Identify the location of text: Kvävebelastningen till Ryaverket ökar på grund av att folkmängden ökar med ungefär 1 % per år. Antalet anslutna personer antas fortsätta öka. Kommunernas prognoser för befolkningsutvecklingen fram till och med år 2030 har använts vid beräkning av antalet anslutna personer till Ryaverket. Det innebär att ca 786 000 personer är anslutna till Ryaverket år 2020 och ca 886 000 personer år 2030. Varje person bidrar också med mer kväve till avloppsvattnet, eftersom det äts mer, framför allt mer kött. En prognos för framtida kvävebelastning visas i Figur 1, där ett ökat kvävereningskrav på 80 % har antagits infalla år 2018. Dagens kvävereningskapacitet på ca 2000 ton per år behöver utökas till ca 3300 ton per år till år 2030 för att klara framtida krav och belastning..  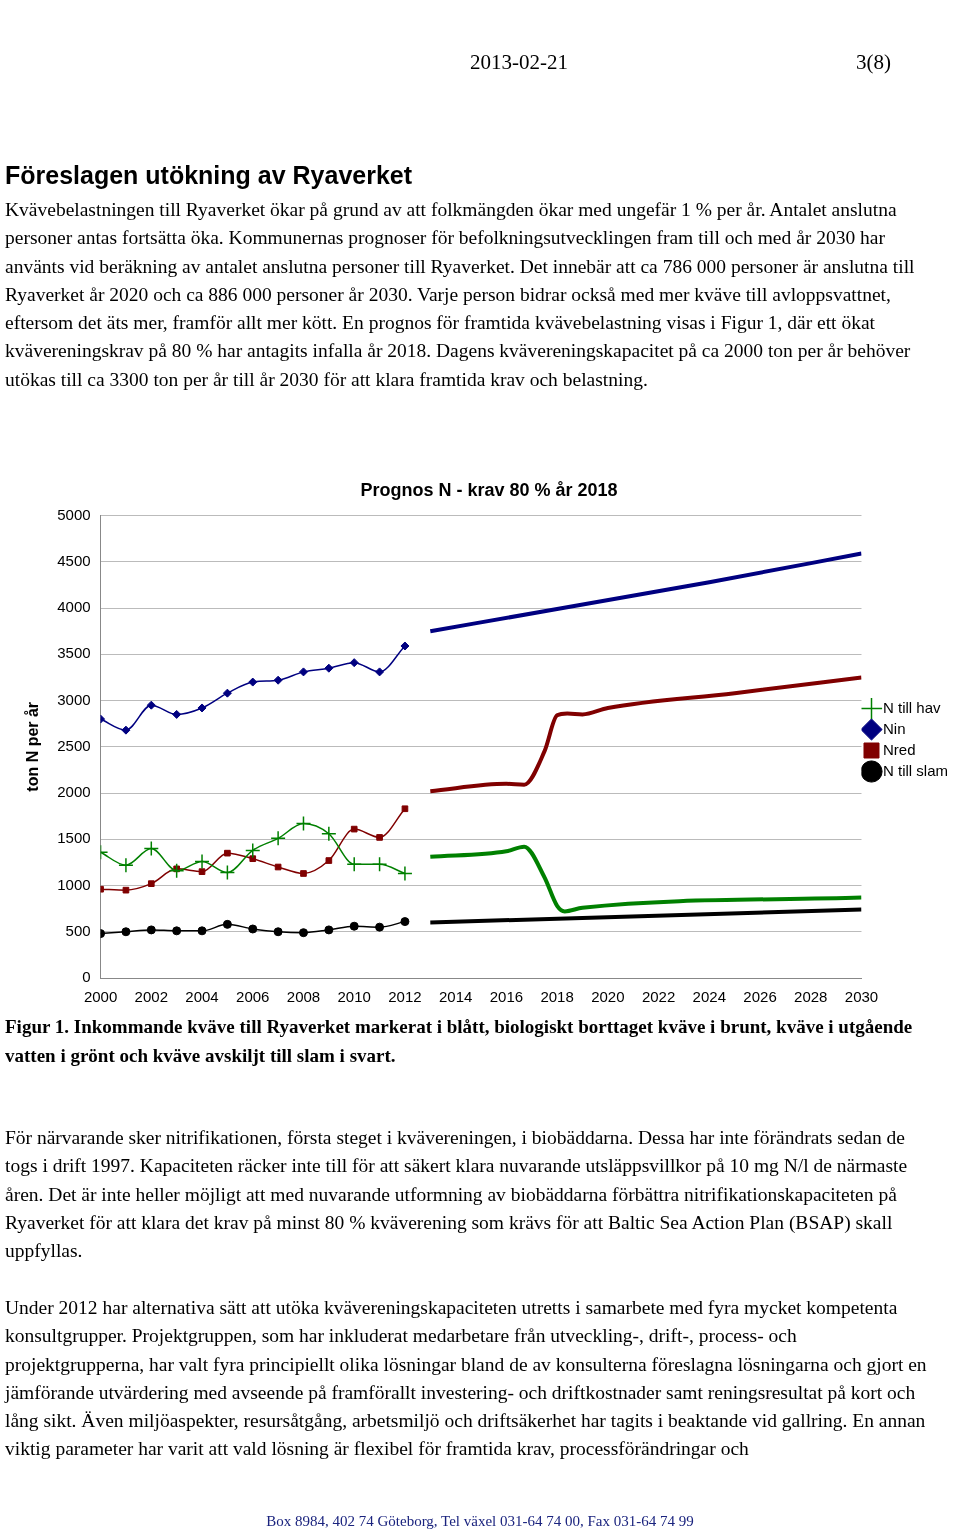
(460, 295).